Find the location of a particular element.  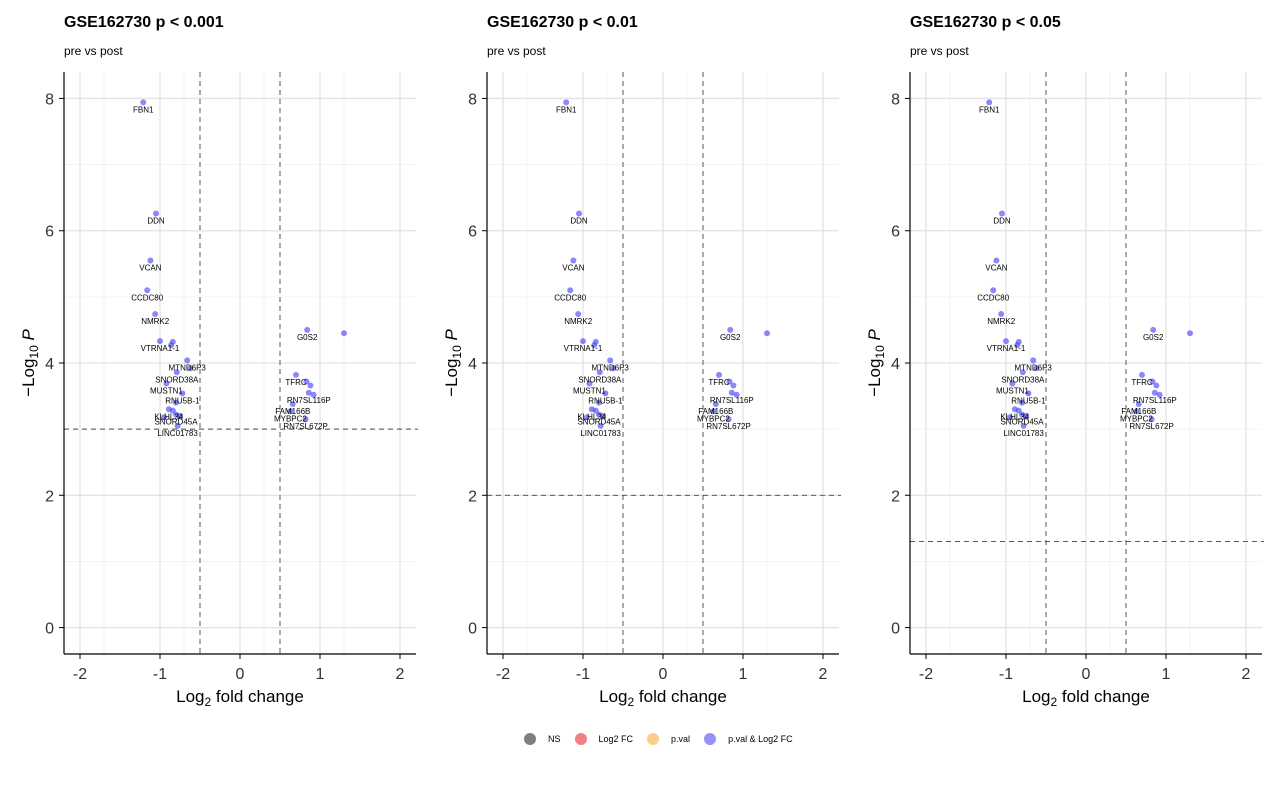

panel-1-gene-label: MYBPC2 is located at coordinates (290, 418).